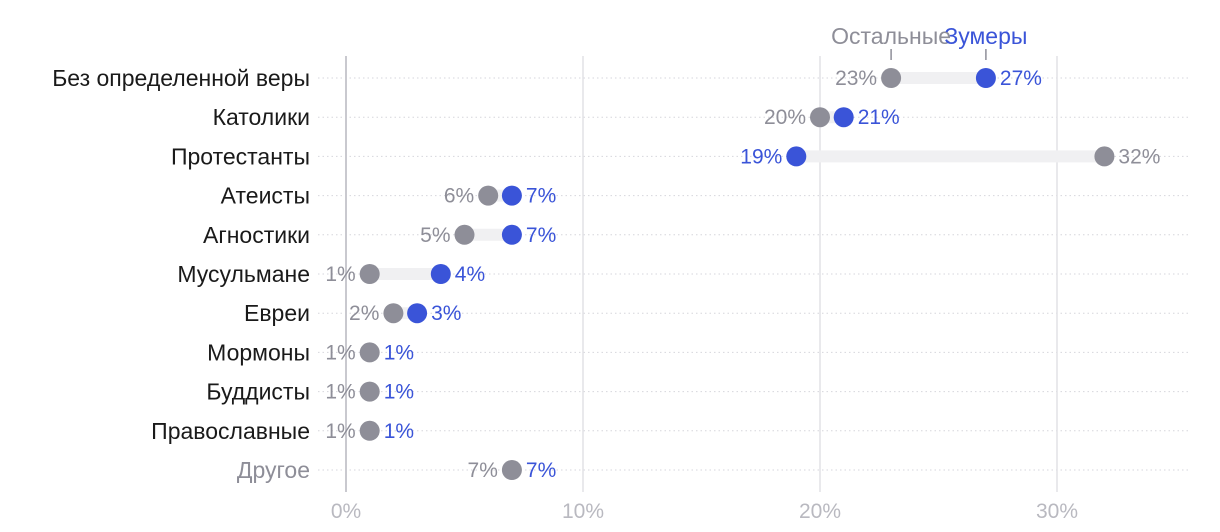 This screenshot has width=1220, height=532. I want to click on value-label-other: 7%, so click(483, 470).